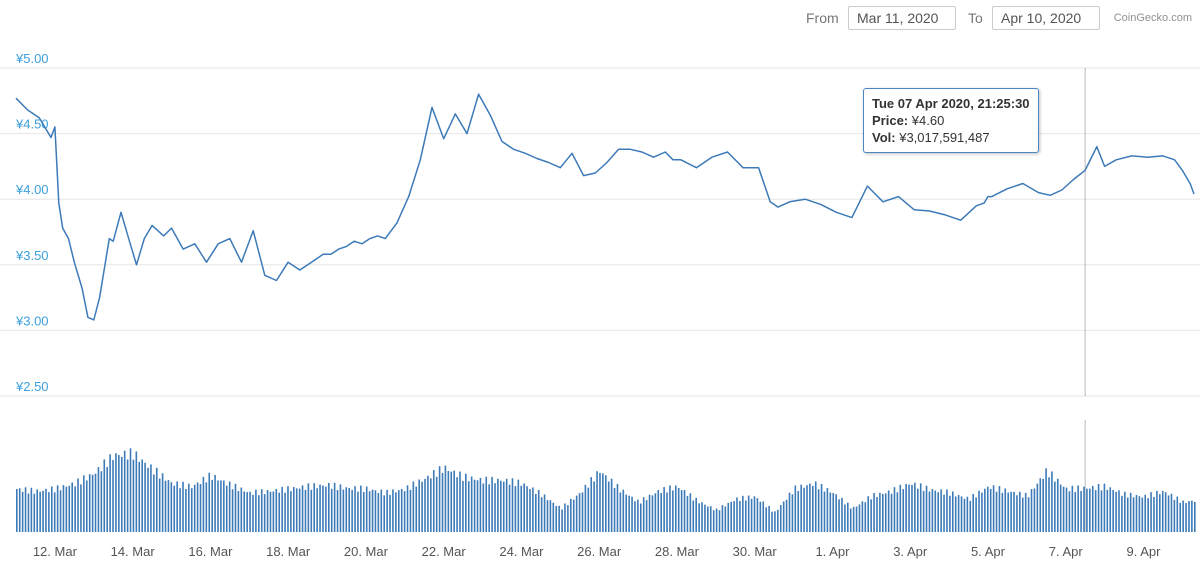 This screenshot has width=1200, height=567. What do you see at coordinates (1152, 18) in the screenshot?
I see `credit-label: CoinGecko.com` at bounding box center [1152, 18].